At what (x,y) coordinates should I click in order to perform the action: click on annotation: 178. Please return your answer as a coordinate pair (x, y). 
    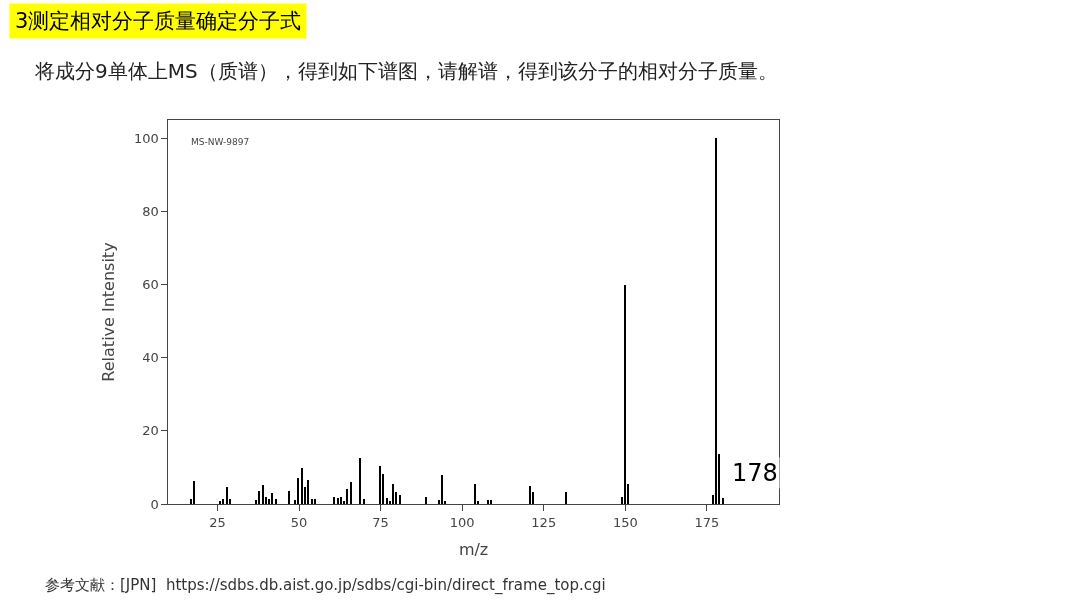
    Looking at the image, I should click on (755, 473).